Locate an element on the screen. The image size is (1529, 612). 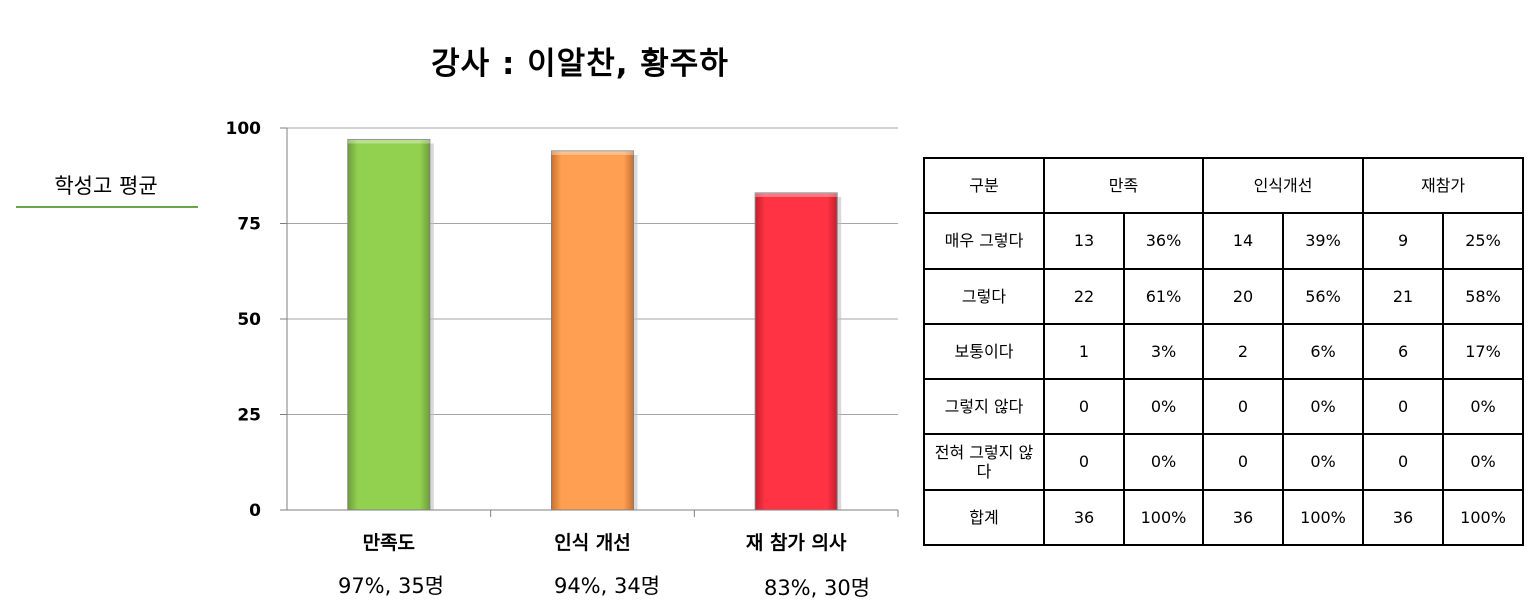
table-row: 매우 그렇다 13 36% 14 39% 9 25% is located at coordinates (1224, 241).